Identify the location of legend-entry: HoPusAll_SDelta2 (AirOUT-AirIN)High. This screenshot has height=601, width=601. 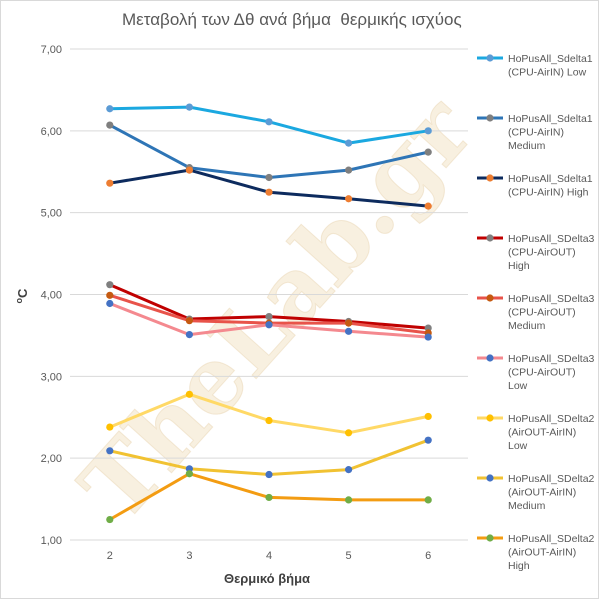
(536, 552).